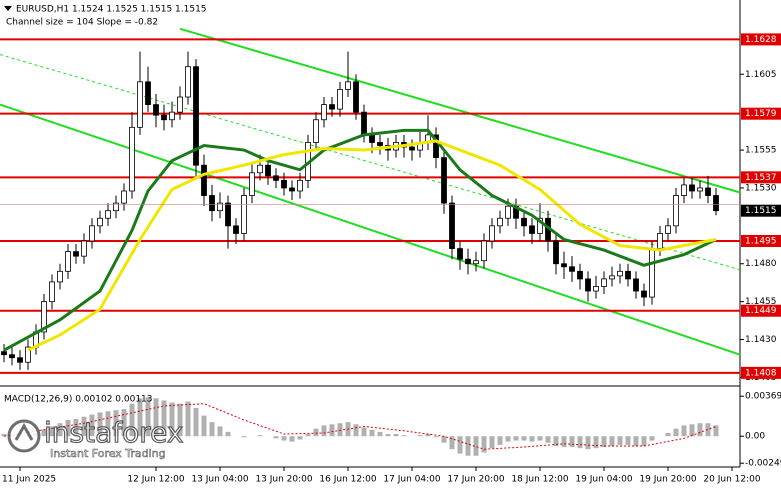 The height and width of the screenshot is (489, 781). Describe the element at coordinates (761, 211) in the screenshot. I see `current-price-label: 1.1515` at that location.